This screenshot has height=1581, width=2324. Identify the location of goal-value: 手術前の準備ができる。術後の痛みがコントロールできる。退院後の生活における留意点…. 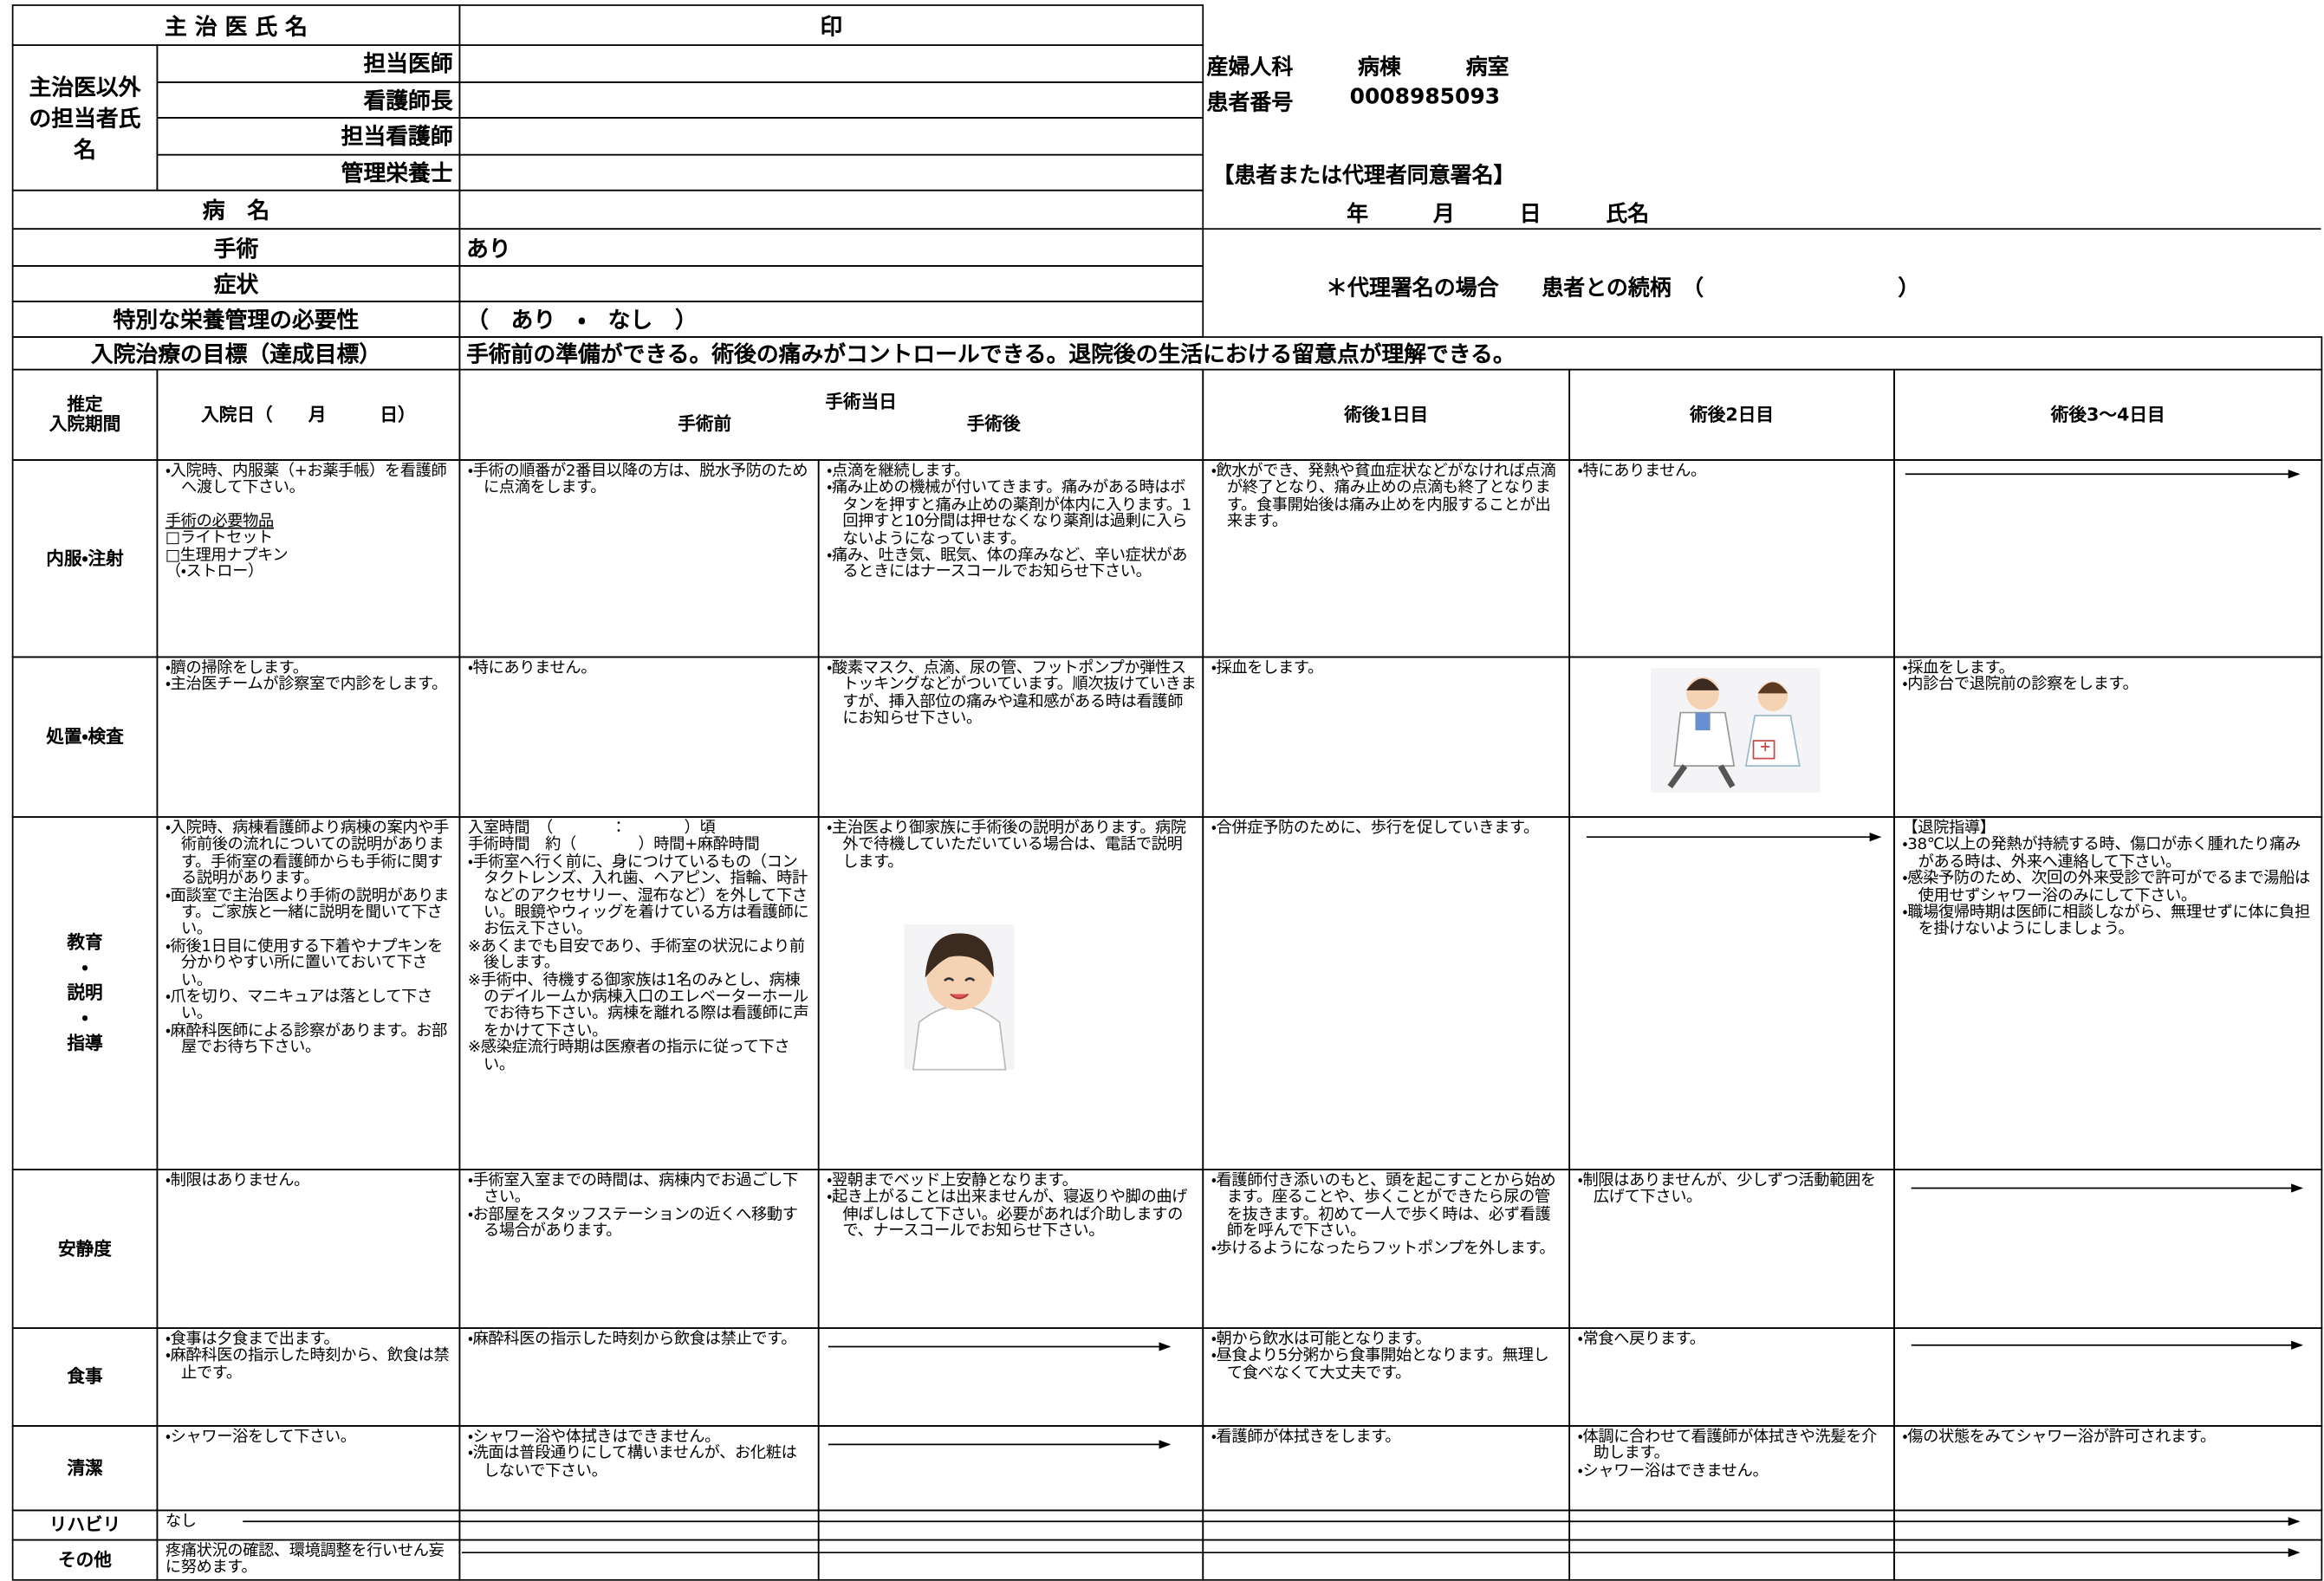
(1390, 353).